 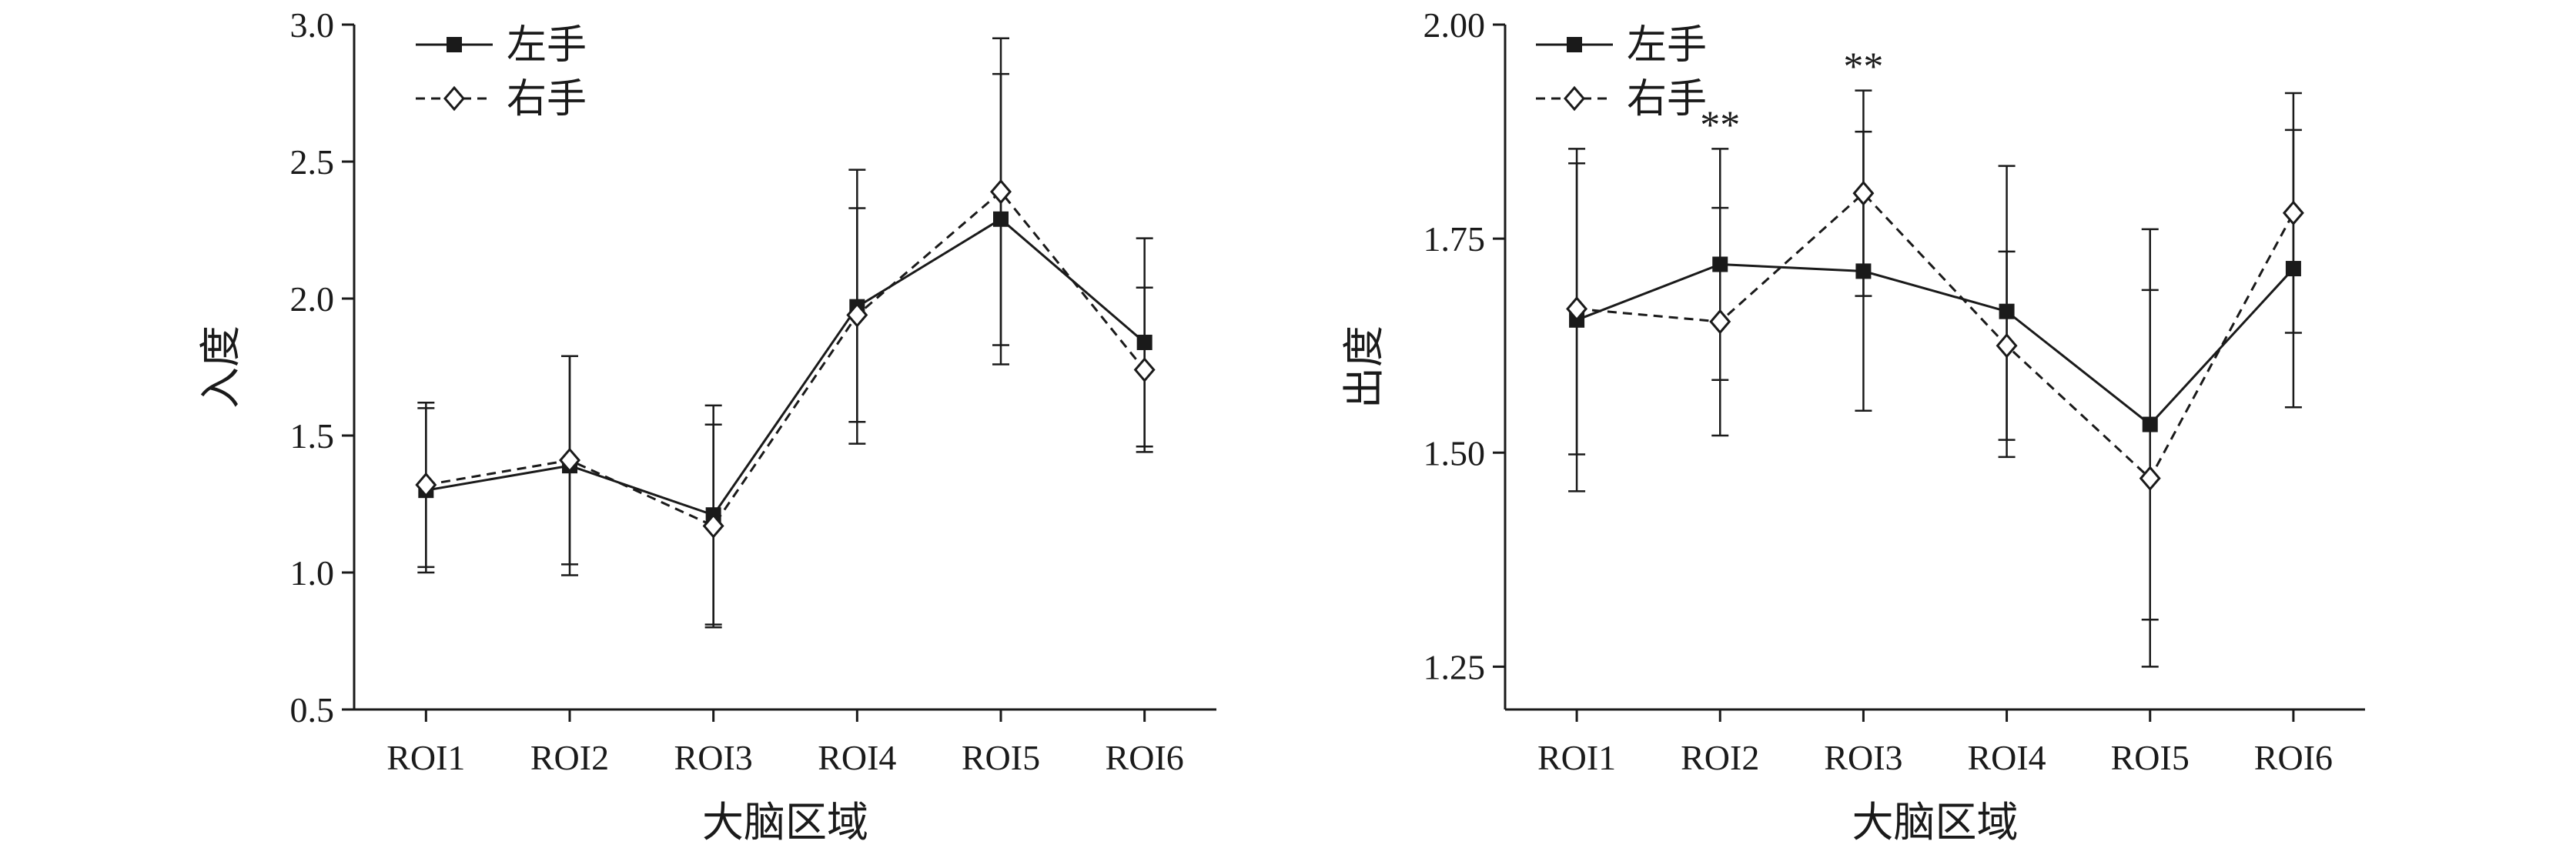 What do you see at coordinates (1454, 25) in the screenshot?
I see `y-tick-label: 2.00` at bounding box center [1454, 25].